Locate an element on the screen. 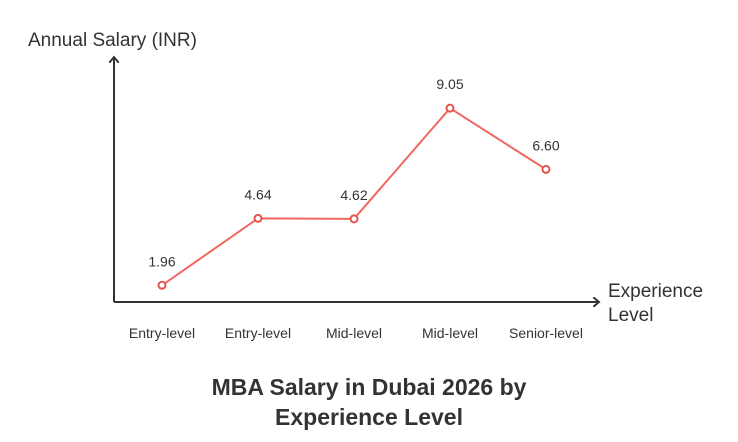  x-tick-label-3: Mid-level is located at coordinates (354, 333).